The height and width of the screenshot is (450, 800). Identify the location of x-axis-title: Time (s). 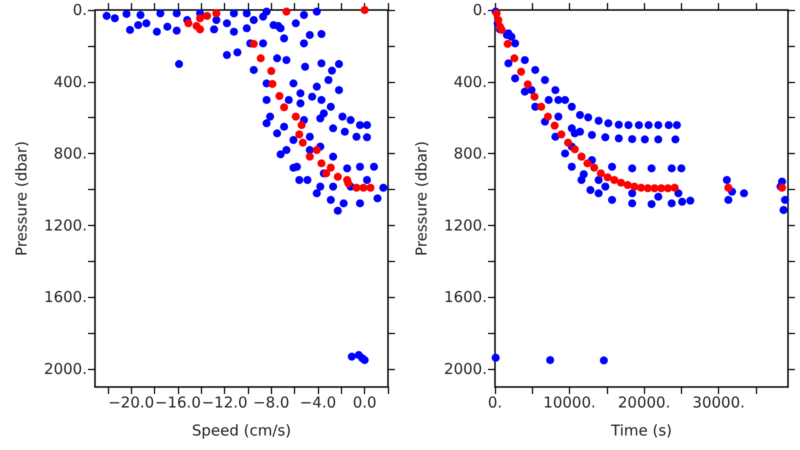
(641, 431).